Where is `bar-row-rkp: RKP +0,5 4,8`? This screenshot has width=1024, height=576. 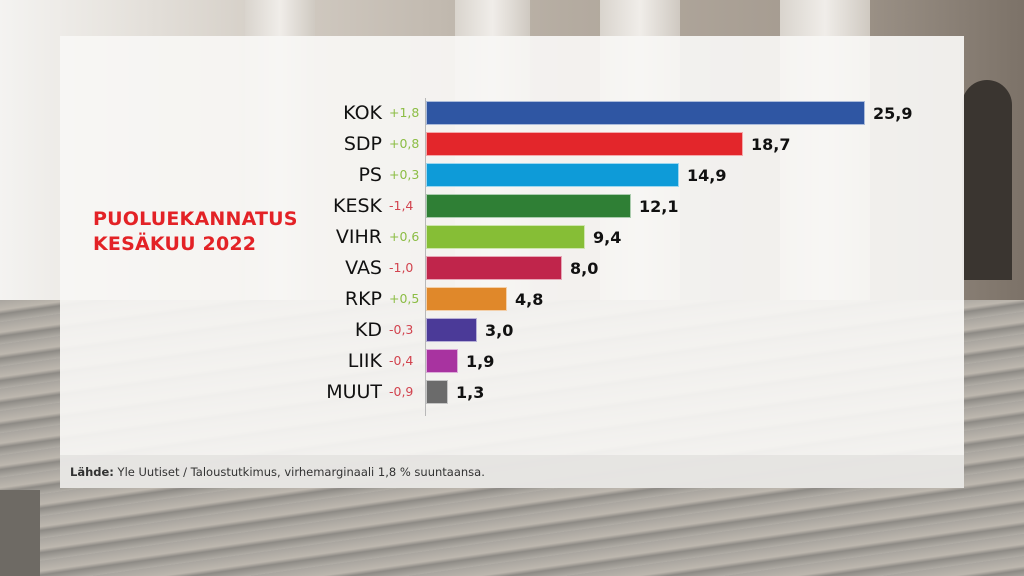 bar-row-rkp: RKP +0,5 4,8 is located at coordinates (512, 299).